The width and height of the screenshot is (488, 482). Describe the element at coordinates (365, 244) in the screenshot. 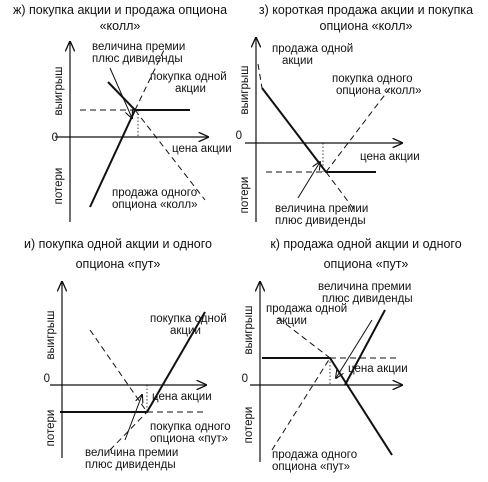

I see `panel-title: к) продажа одной акции и одного` at that location.